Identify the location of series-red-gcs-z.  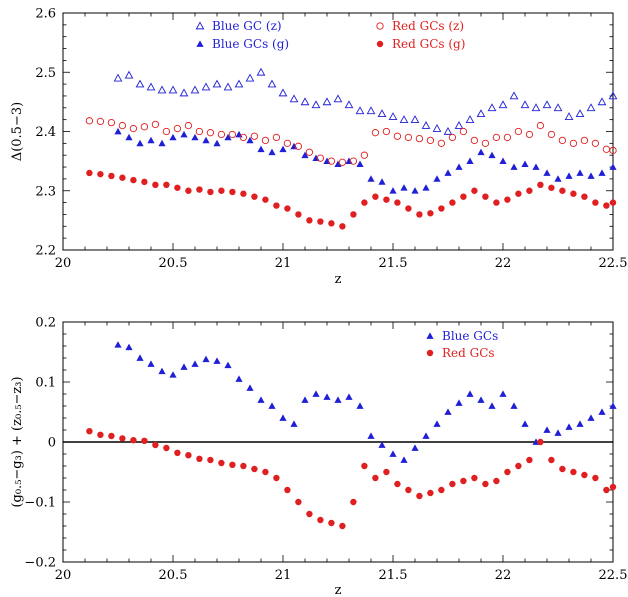
(351, 141).